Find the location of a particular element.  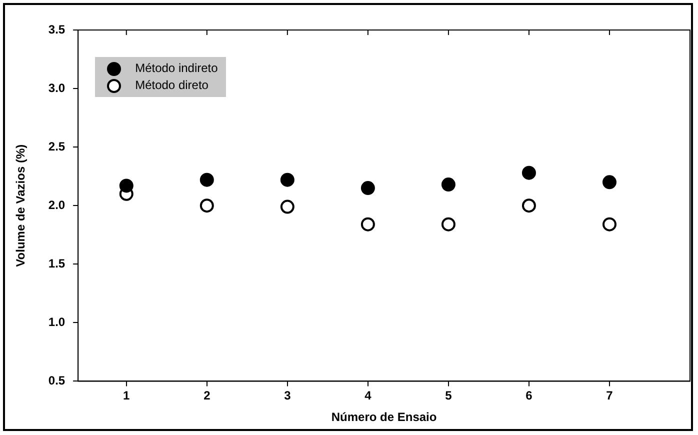

y-tick-label: 3.0 is located at coordinates (57, 87).